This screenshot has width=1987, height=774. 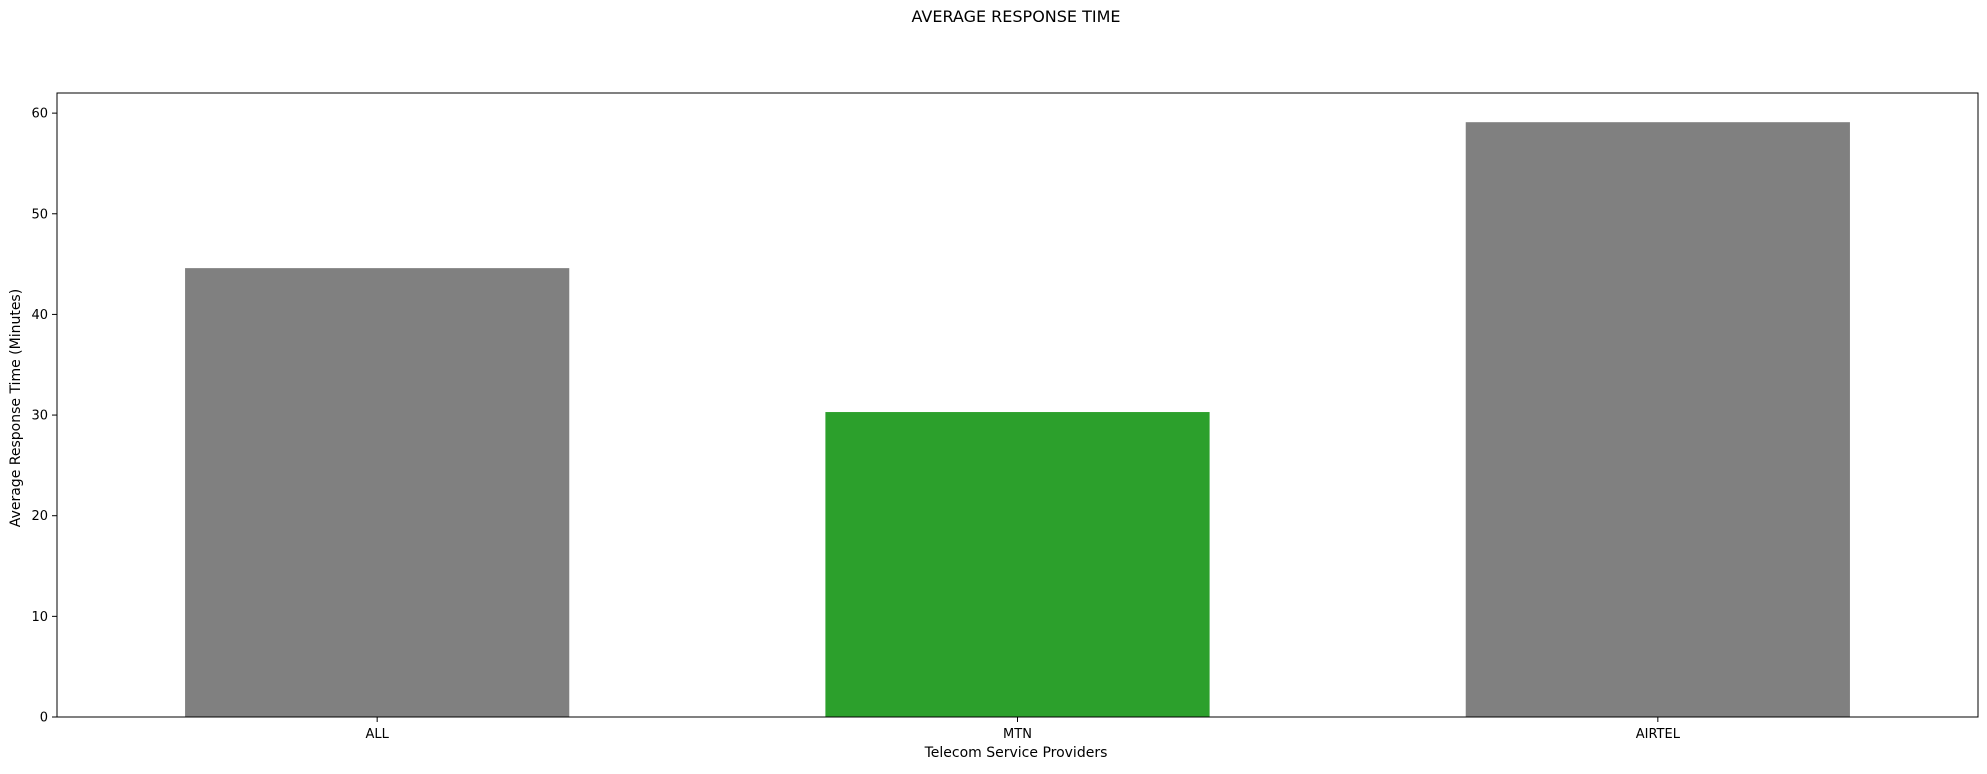 I want to click on x-tick-label: ALL, so click(x=377, y=734).